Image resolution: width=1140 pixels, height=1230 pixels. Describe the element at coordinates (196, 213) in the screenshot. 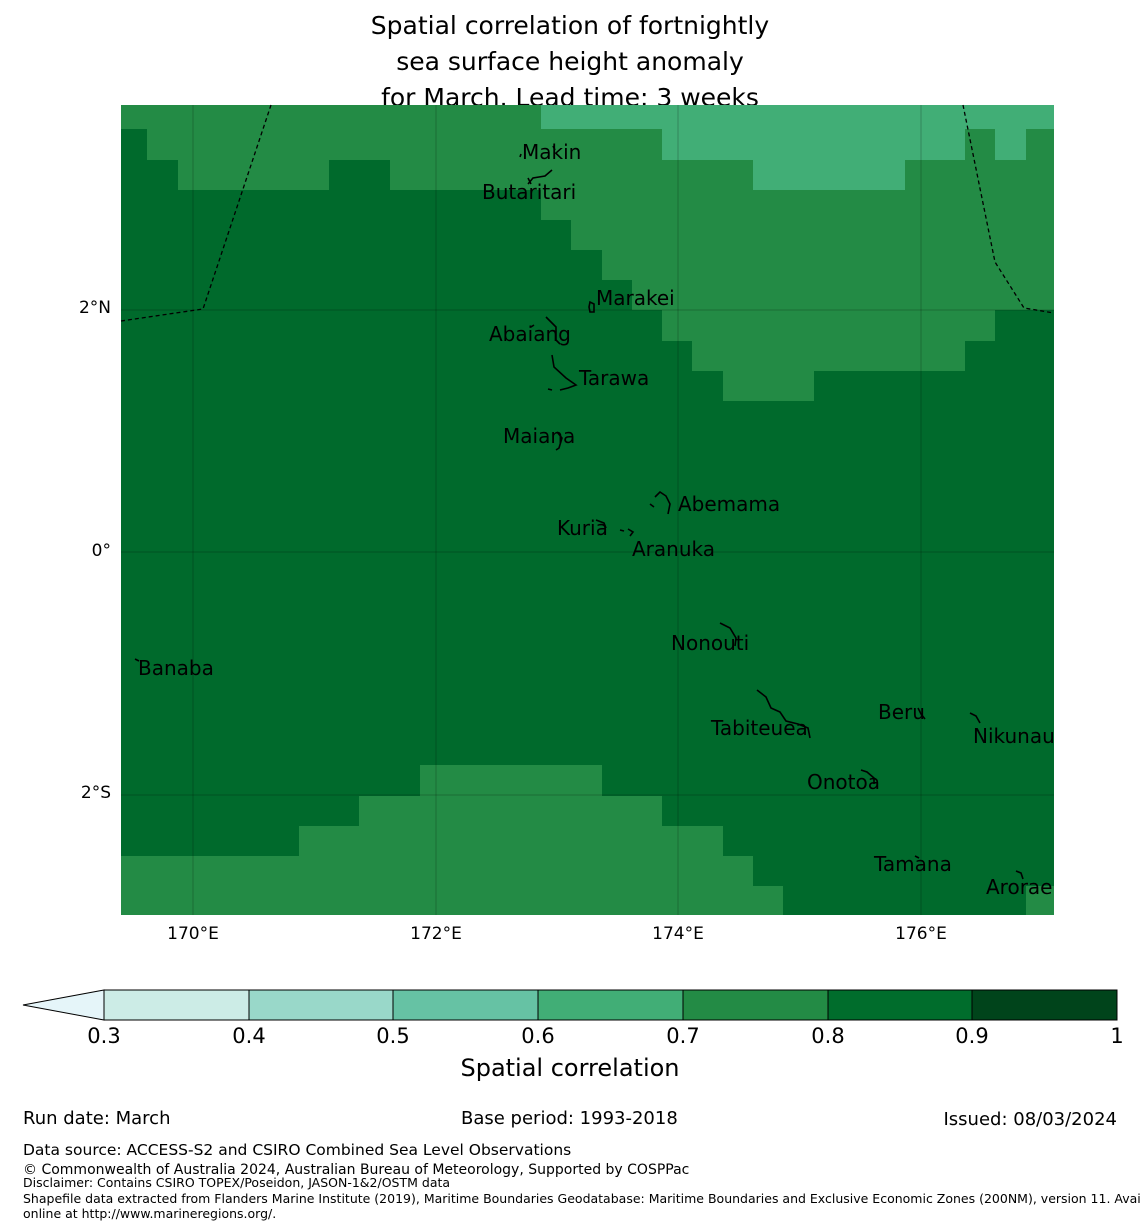

I see `eez-boundary-west` at that location.